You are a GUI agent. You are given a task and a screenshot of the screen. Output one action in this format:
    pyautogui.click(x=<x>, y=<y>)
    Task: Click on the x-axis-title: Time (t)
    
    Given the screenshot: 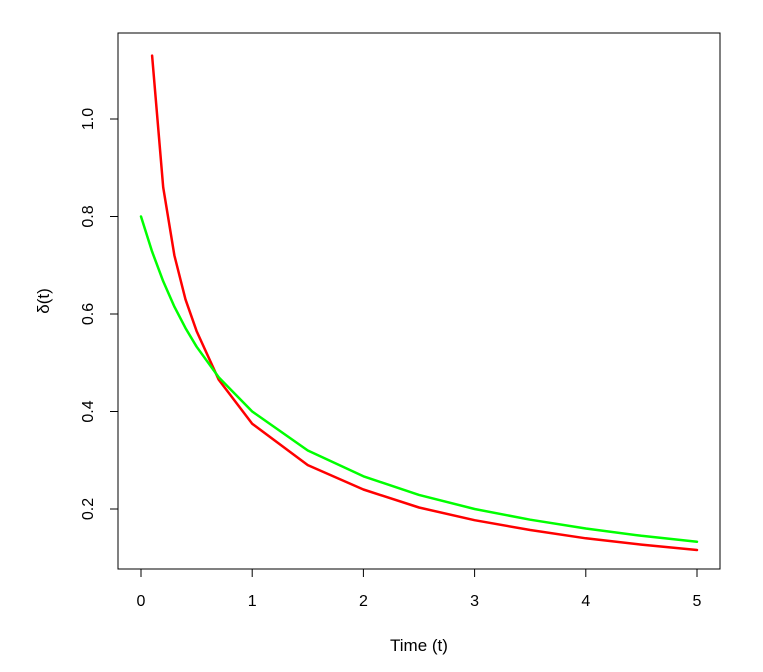 What is the action you would take?
    pyautogui.click(x=419, y=645)
    